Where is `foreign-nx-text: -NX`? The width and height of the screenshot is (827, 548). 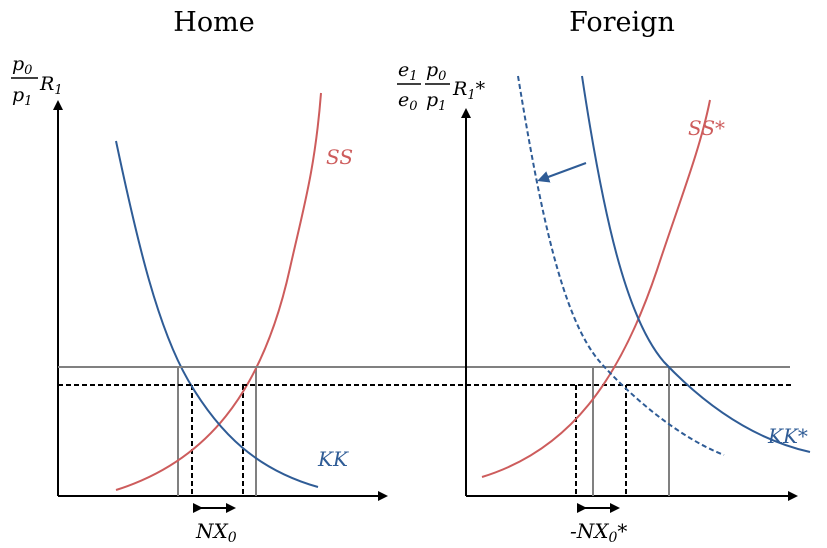
foreign-nx-text: -NX is located at coordinates (589, 531).